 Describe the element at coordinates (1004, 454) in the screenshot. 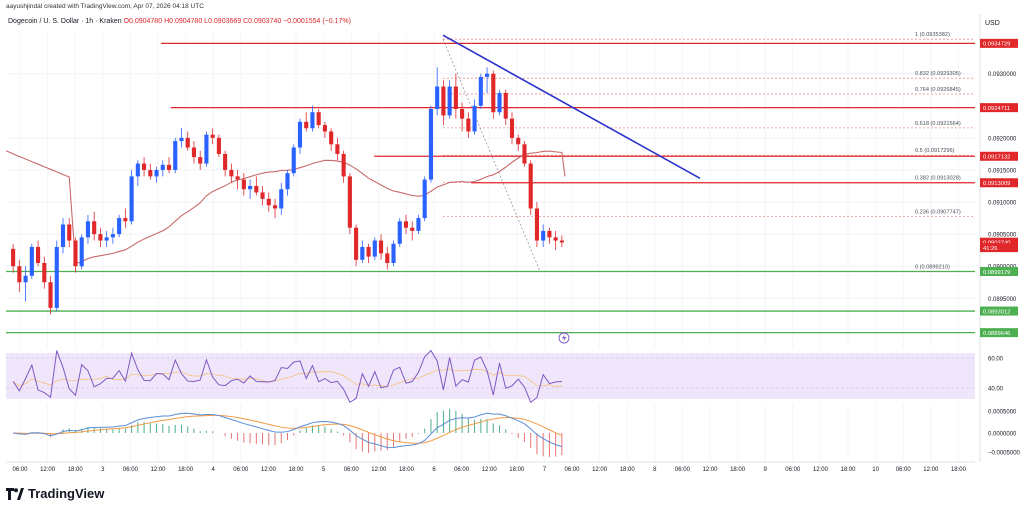

I see `macd-tick-label: −0.0005000` at that location.